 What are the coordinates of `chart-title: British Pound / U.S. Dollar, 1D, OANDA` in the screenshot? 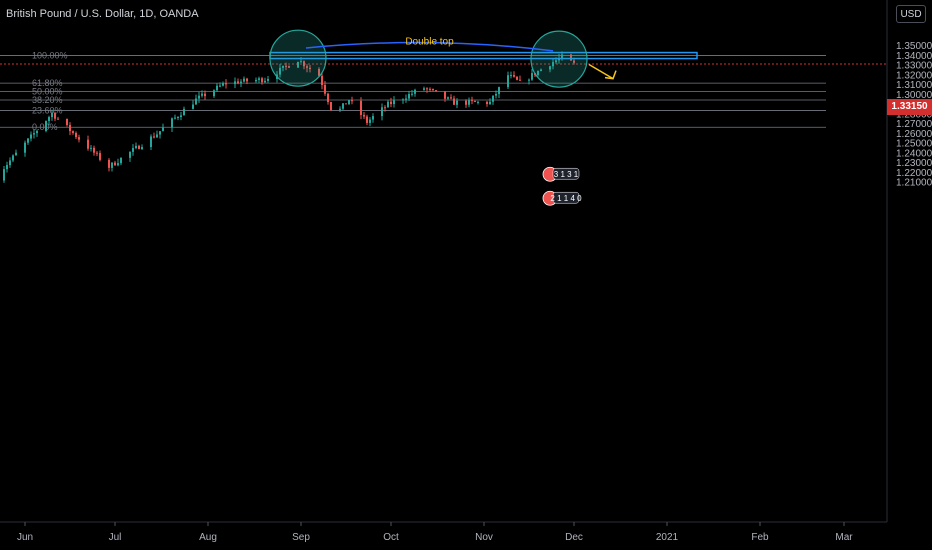 It's located at (102, 14).